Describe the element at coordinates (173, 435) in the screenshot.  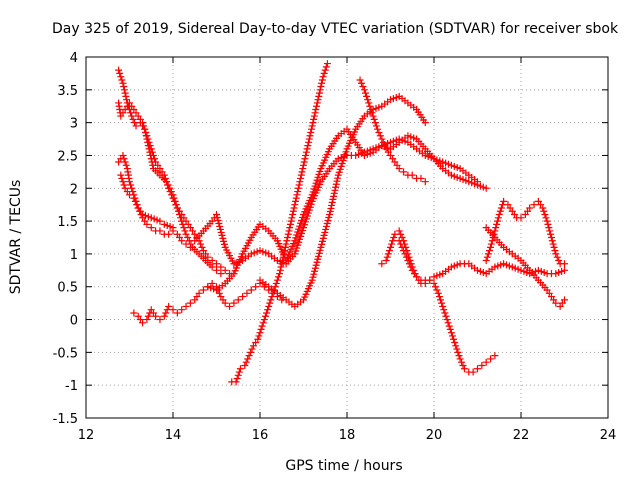
I see `x-tick-label: 14` at that location.